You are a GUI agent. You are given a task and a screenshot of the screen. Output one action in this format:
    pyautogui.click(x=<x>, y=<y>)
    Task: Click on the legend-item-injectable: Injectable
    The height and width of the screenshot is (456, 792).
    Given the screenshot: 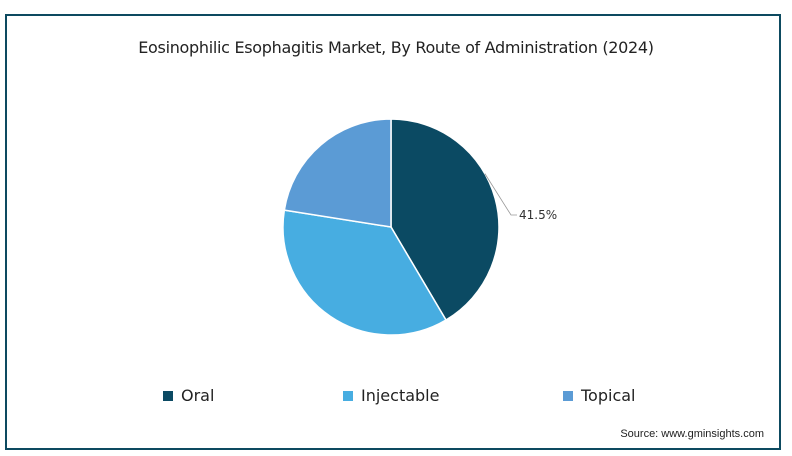 What is the action you would take?
    pyautogui.click(x=391, y=395)
    